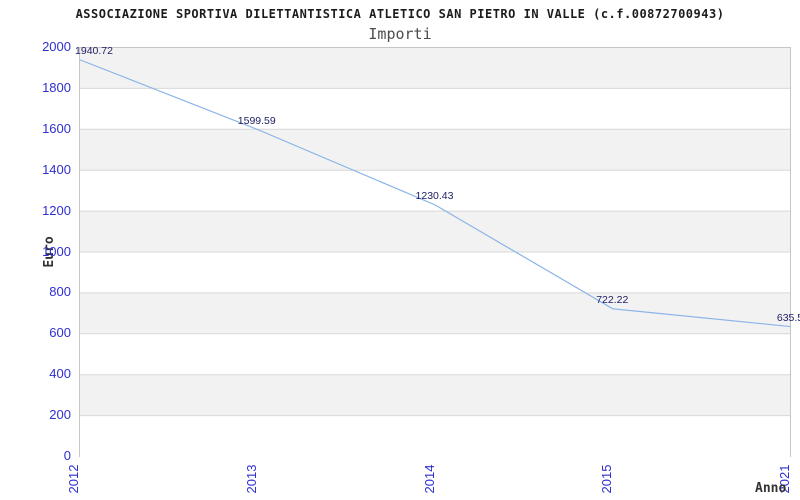 This screenshot has height=500, width=800. I want to click on y-tick-label: 600, so click(60, 333).